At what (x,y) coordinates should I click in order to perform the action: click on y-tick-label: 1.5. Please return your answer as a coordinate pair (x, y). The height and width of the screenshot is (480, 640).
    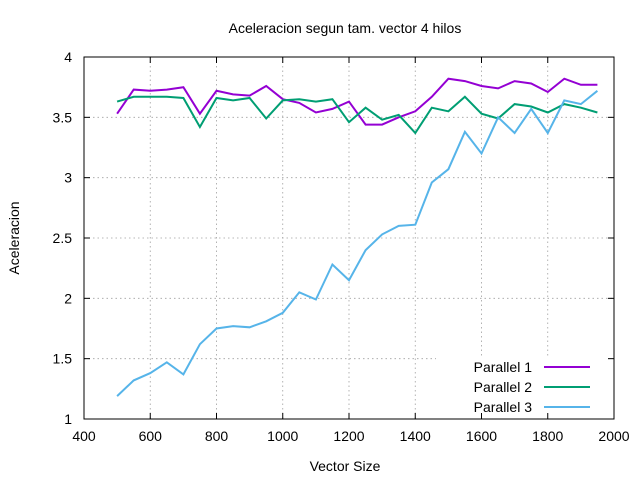
    Looking at the image, I should click on (63, 359).